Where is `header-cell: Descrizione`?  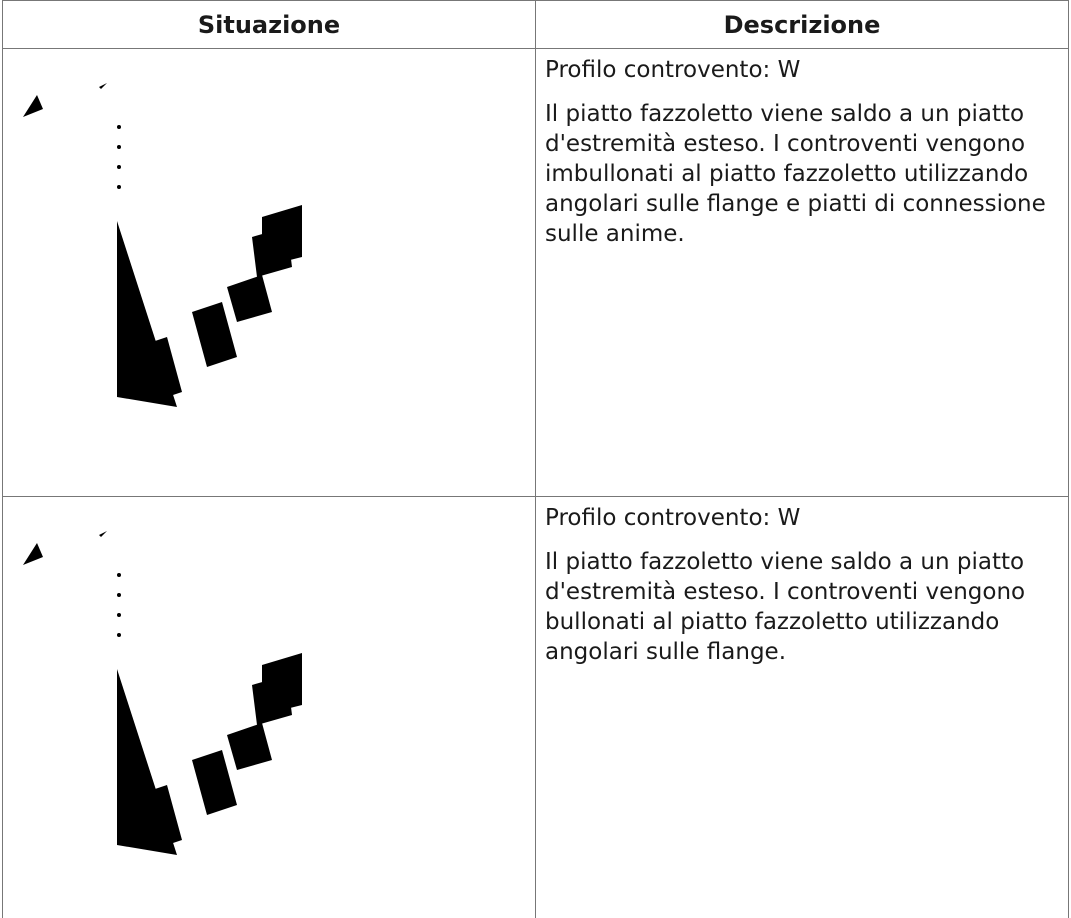 header-cell: Descrizione is located at coordinates (802, 24).